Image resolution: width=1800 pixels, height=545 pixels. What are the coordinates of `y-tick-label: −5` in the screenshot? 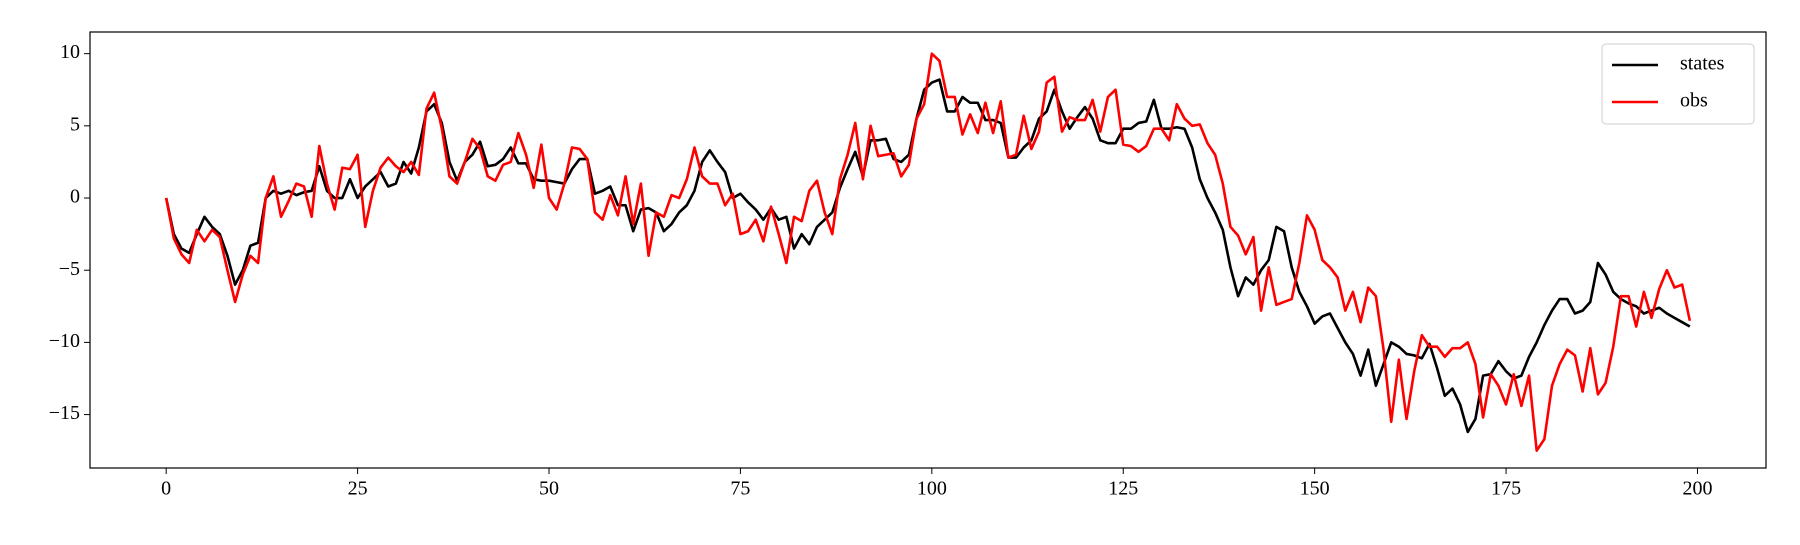 It's located at (69, 269).